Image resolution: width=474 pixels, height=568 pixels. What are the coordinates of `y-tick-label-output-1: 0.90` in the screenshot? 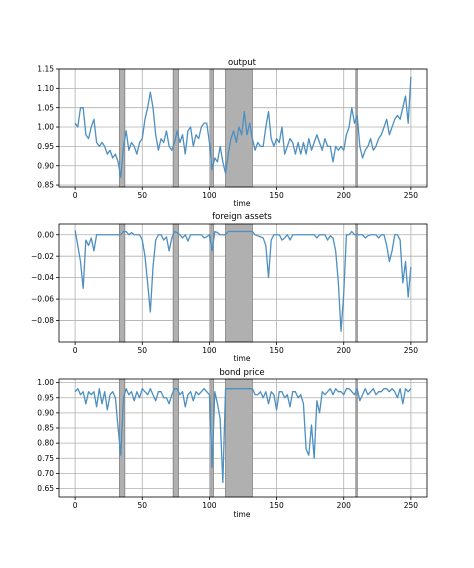 It's located at (45, 165).